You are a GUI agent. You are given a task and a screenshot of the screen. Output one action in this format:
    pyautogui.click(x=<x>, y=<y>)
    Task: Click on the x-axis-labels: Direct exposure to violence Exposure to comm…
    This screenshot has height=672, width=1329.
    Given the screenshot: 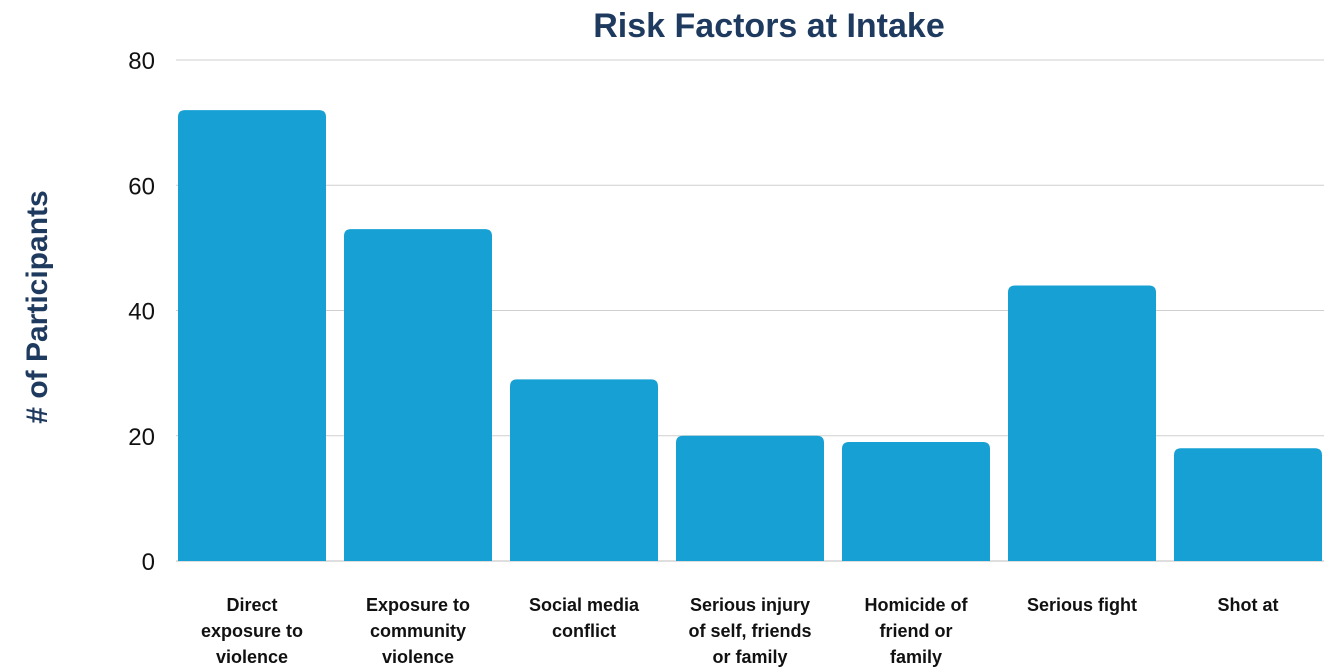 What is the action you would take?
    pyautogui.click(x=740, y=631)
    